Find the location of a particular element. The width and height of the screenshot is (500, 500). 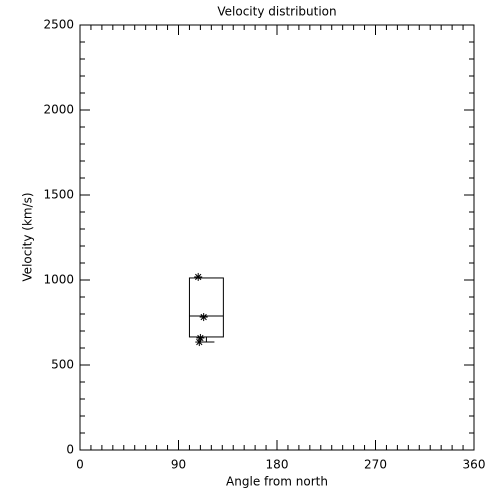

y-tick-label: 0 is located at coordinates (70, 450).